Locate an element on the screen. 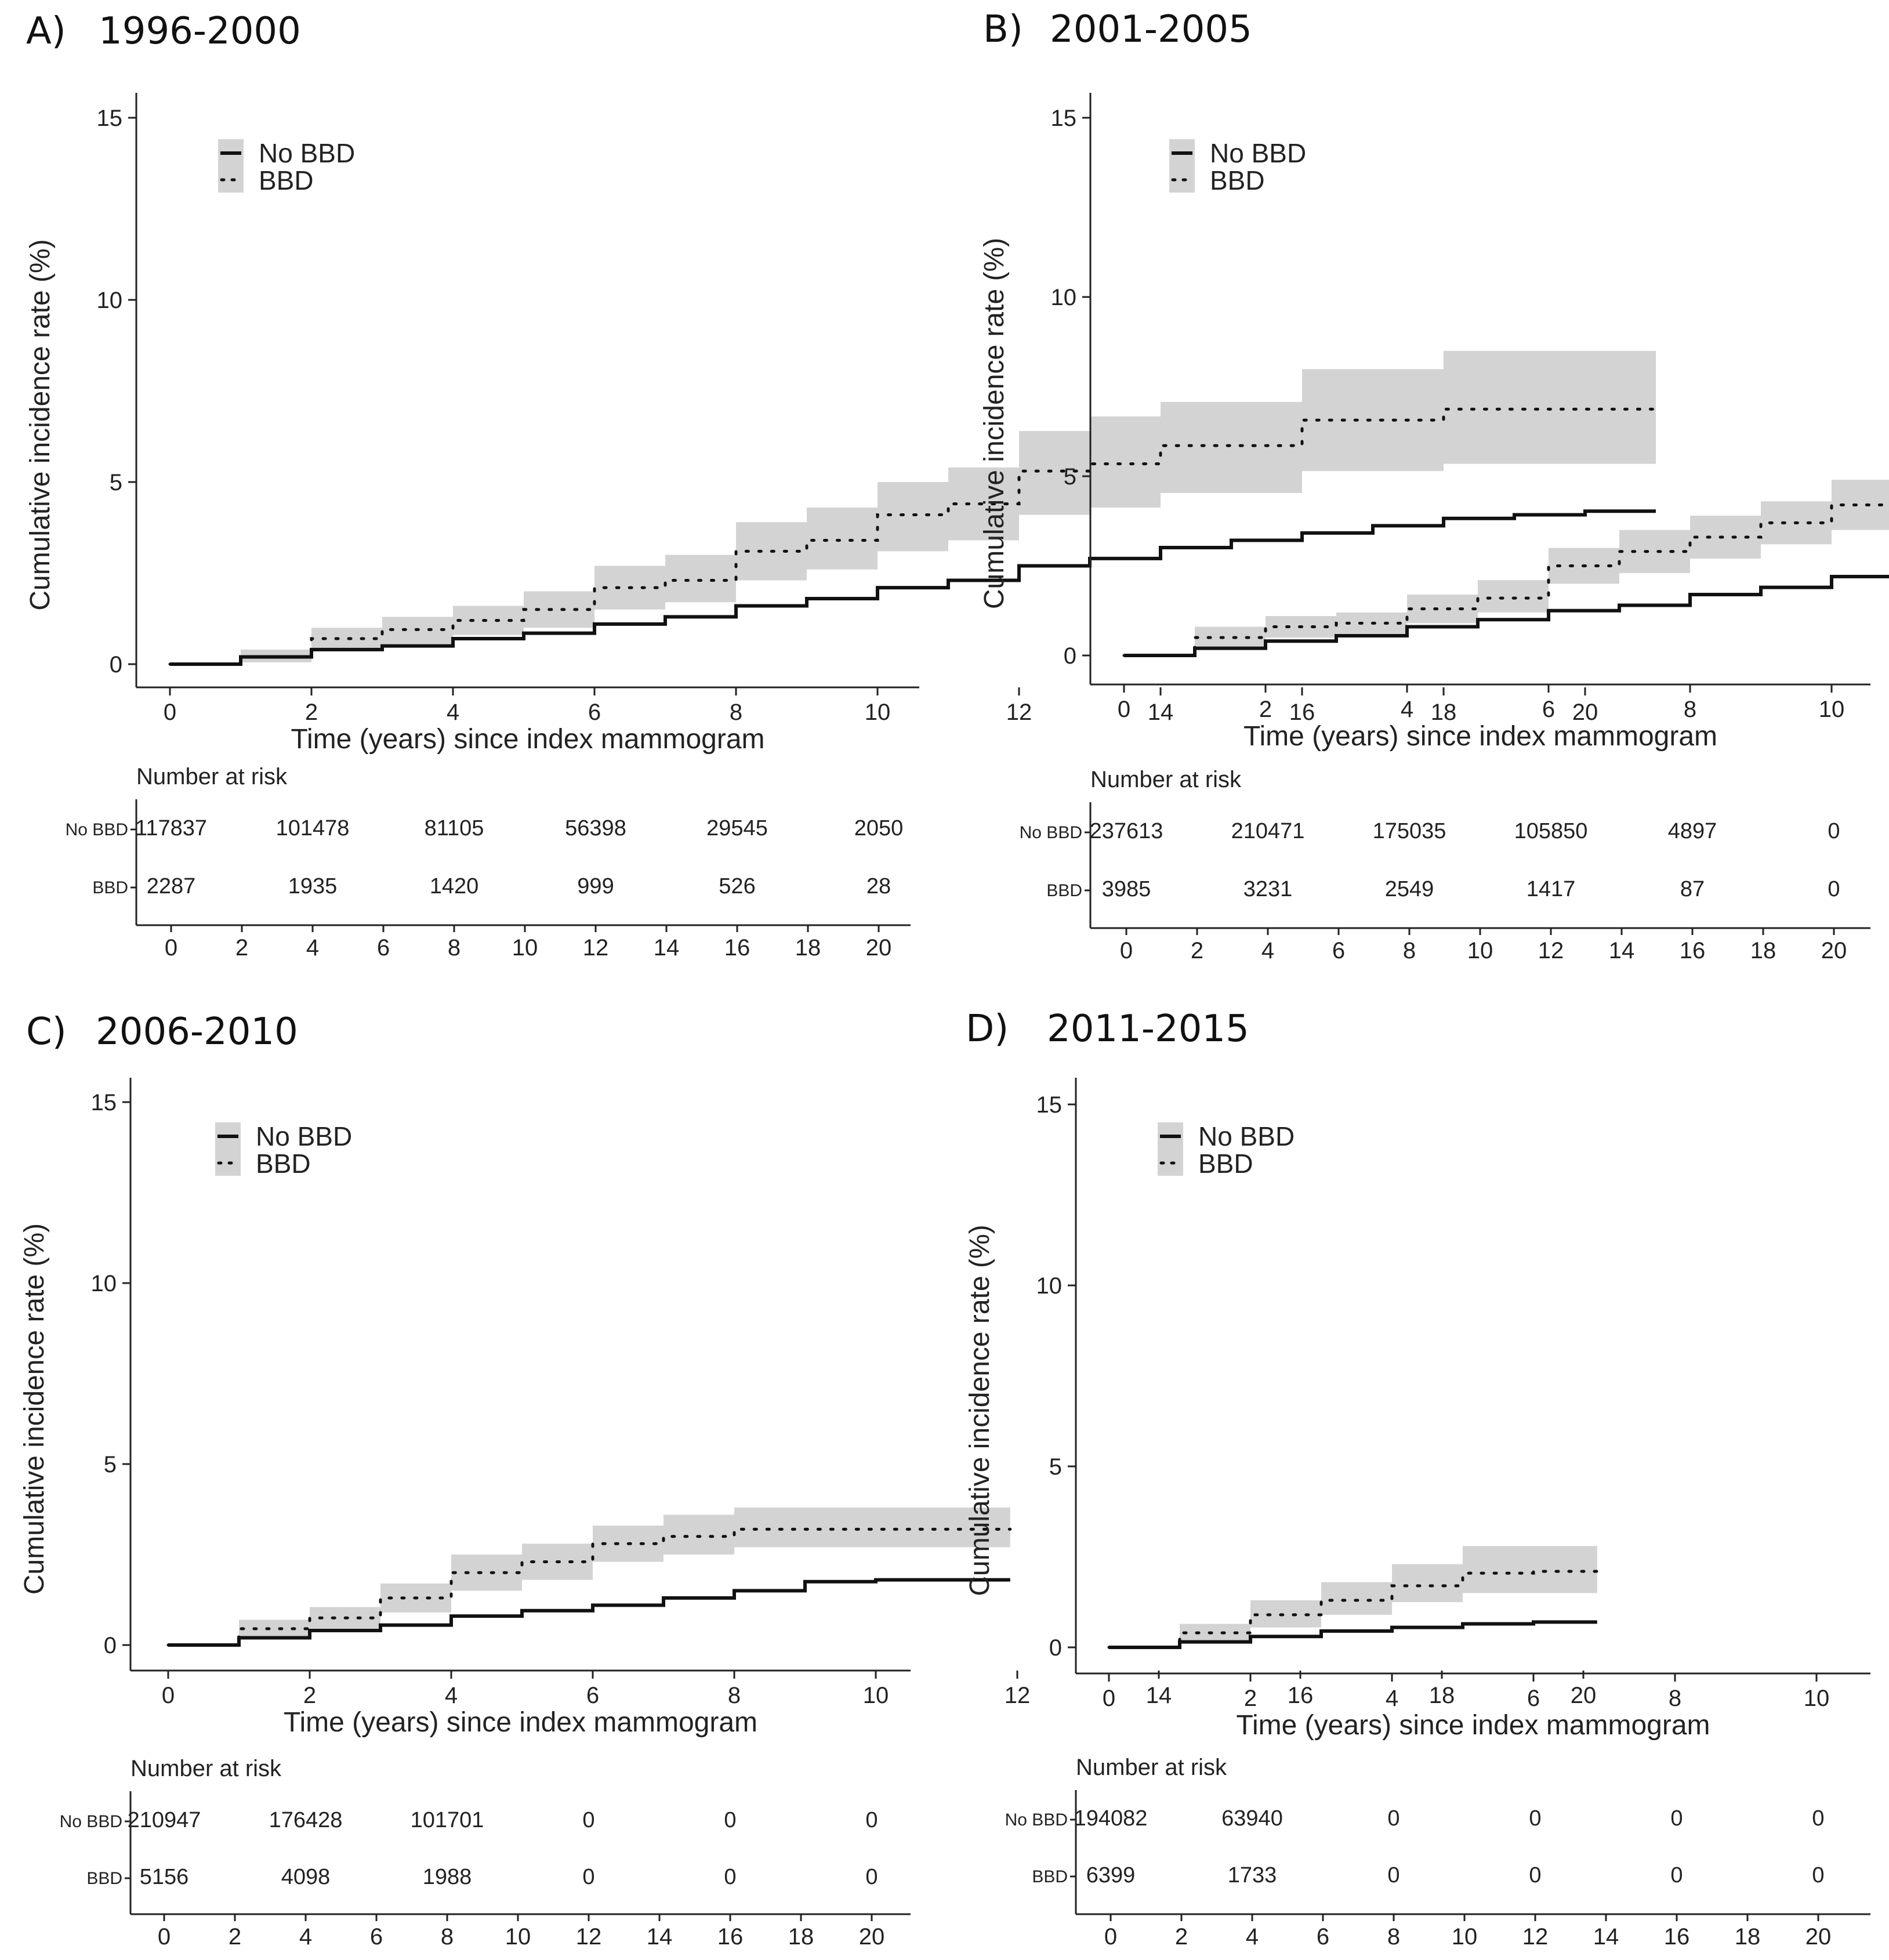 The height and width of the screenshot is (1960, 1889). risk-value-no-bbd: 81105 is located at coordinates (455, 828).